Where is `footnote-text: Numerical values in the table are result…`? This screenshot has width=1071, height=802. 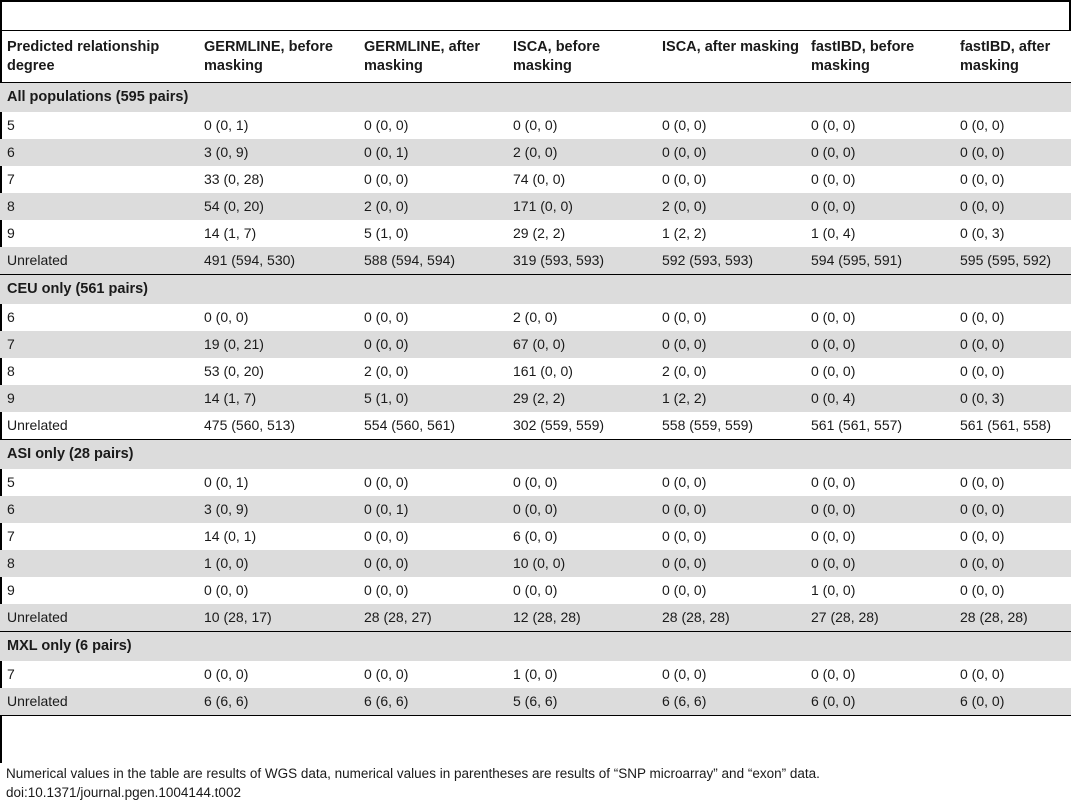 footnote-text: Numerical values in the table are result… is located at coordinates (413, 773).